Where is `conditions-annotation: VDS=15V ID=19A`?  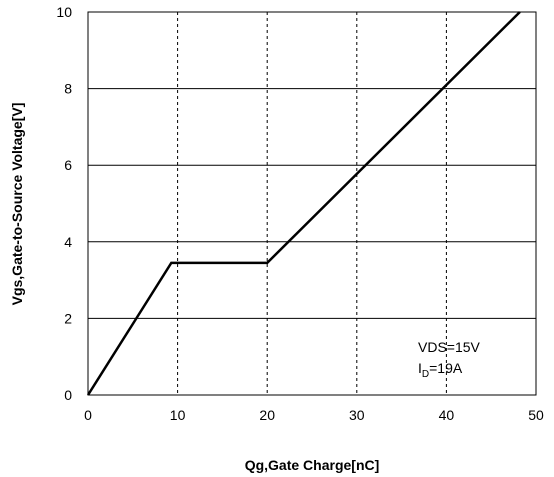
conditions-annotation: VDS=15V ID=19A is located at coordinates (449, 359).